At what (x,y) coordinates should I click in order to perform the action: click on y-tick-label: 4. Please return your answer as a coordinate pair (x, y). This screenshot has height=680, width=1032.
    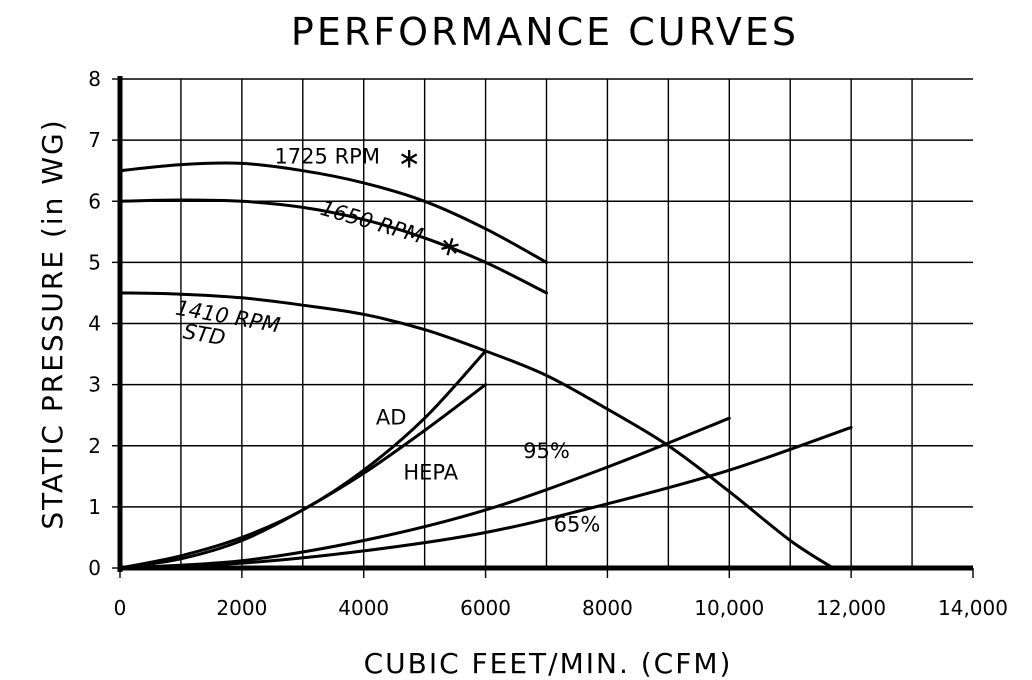
    Looking at the image, I should click on (94, 324).